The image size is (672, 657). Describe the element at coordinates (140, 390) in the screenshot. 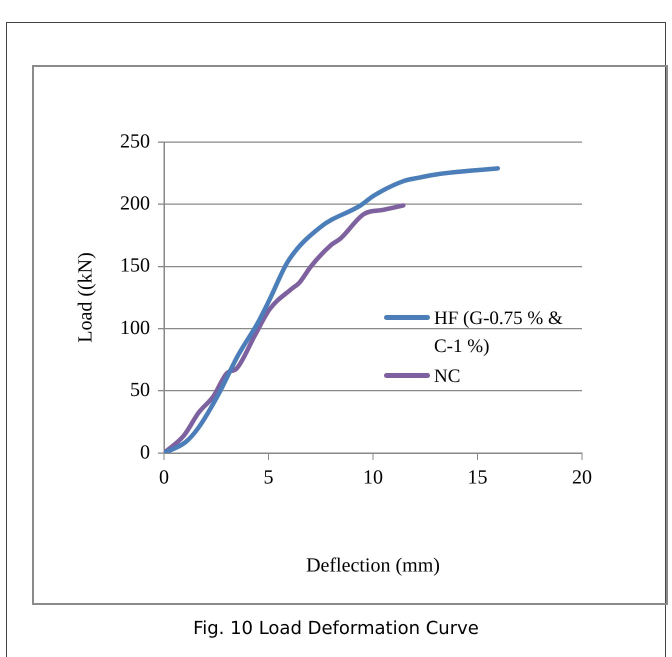

I see `y-tick-label: 50` at that location.